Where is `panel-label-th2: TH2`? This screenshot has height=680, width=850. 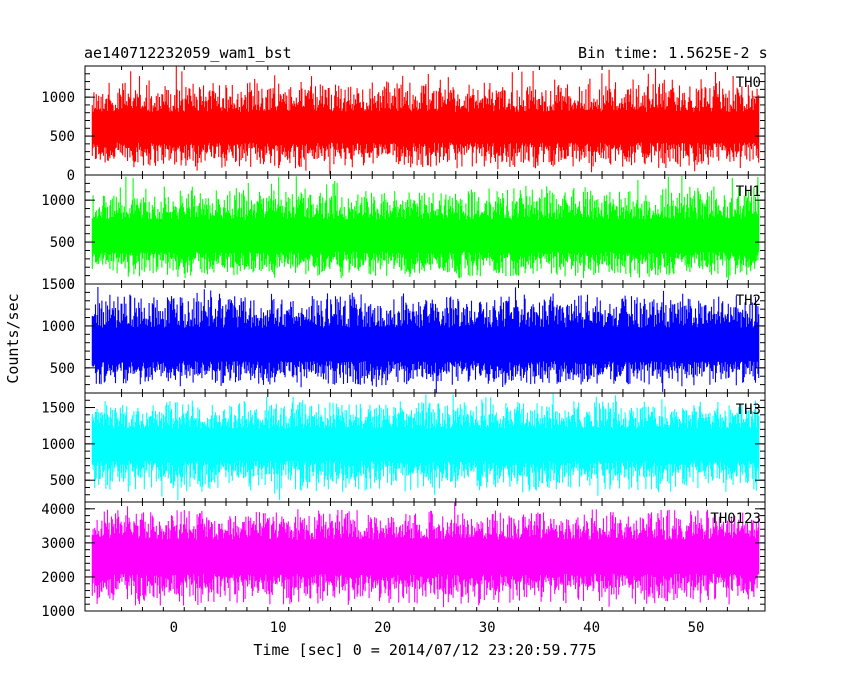 panel-label-th2: TH2 is located at coordinates (748, 301).